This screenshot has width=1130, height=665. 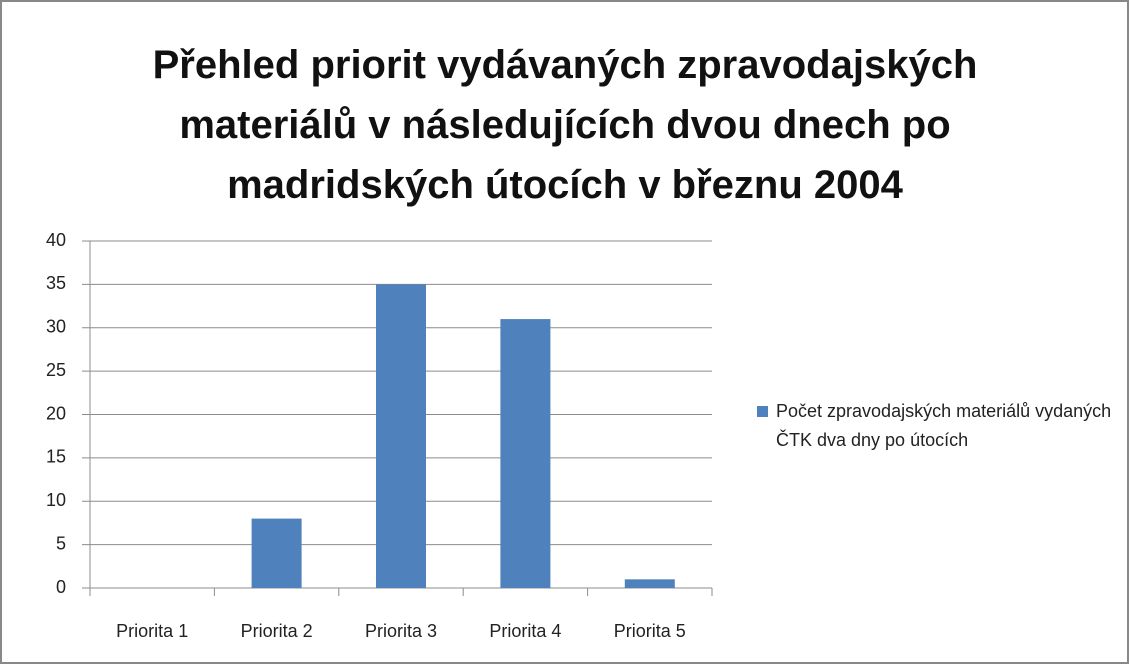 I want to click on x-tick-label: Priorita 4, so click(x=525, y=631).